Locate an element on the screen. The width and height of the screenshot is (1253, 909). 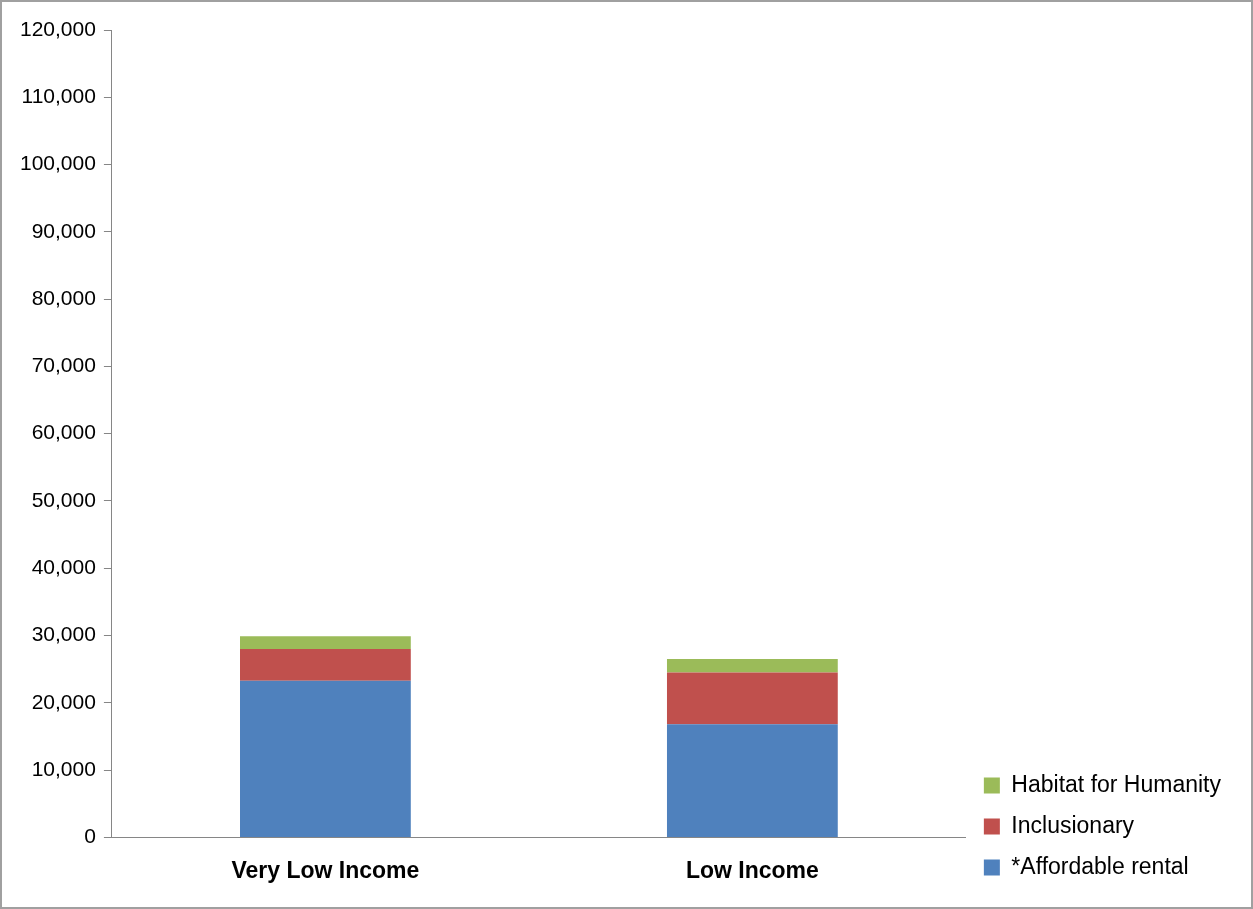
y-tick-label: 70,000 is located at coordinates (63, 365).